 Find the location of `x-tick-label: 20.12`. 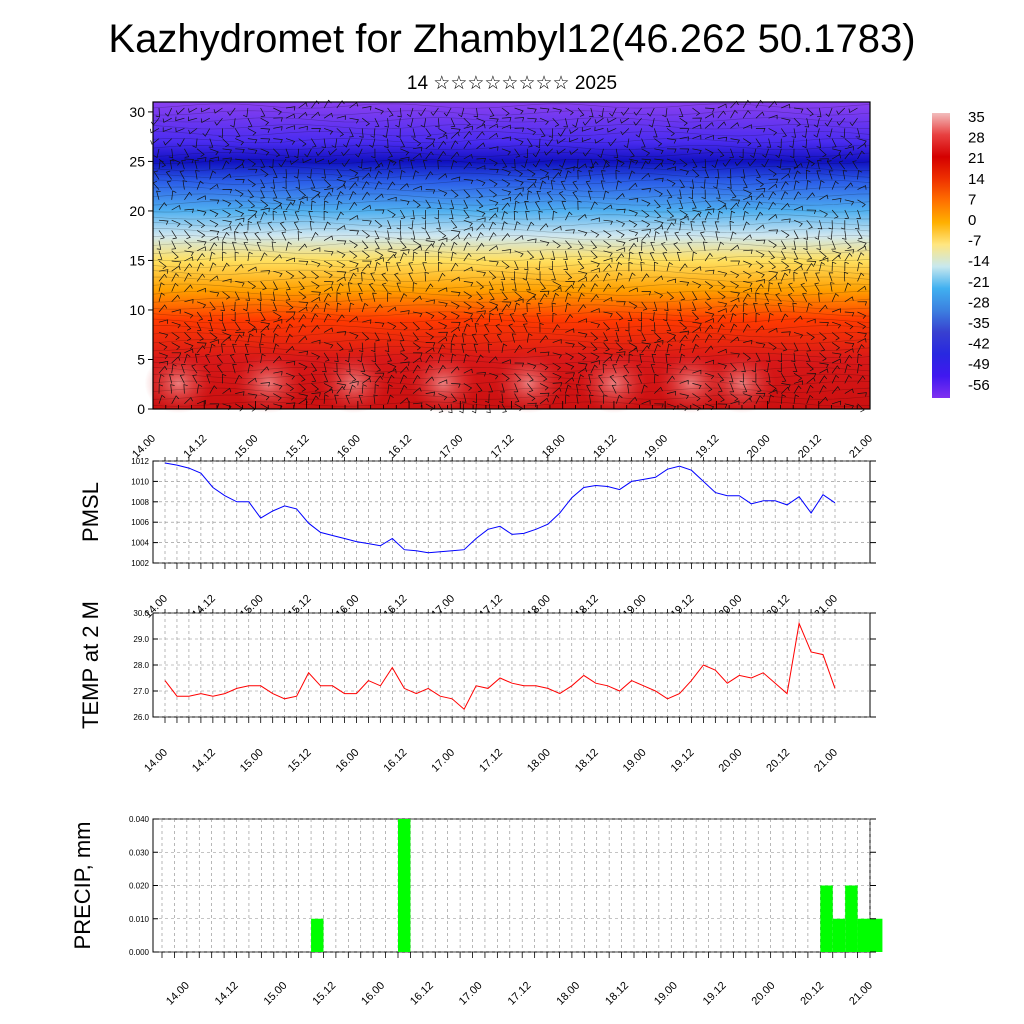

x-tick-label: 20.12 is located at coordinates (812, 994).